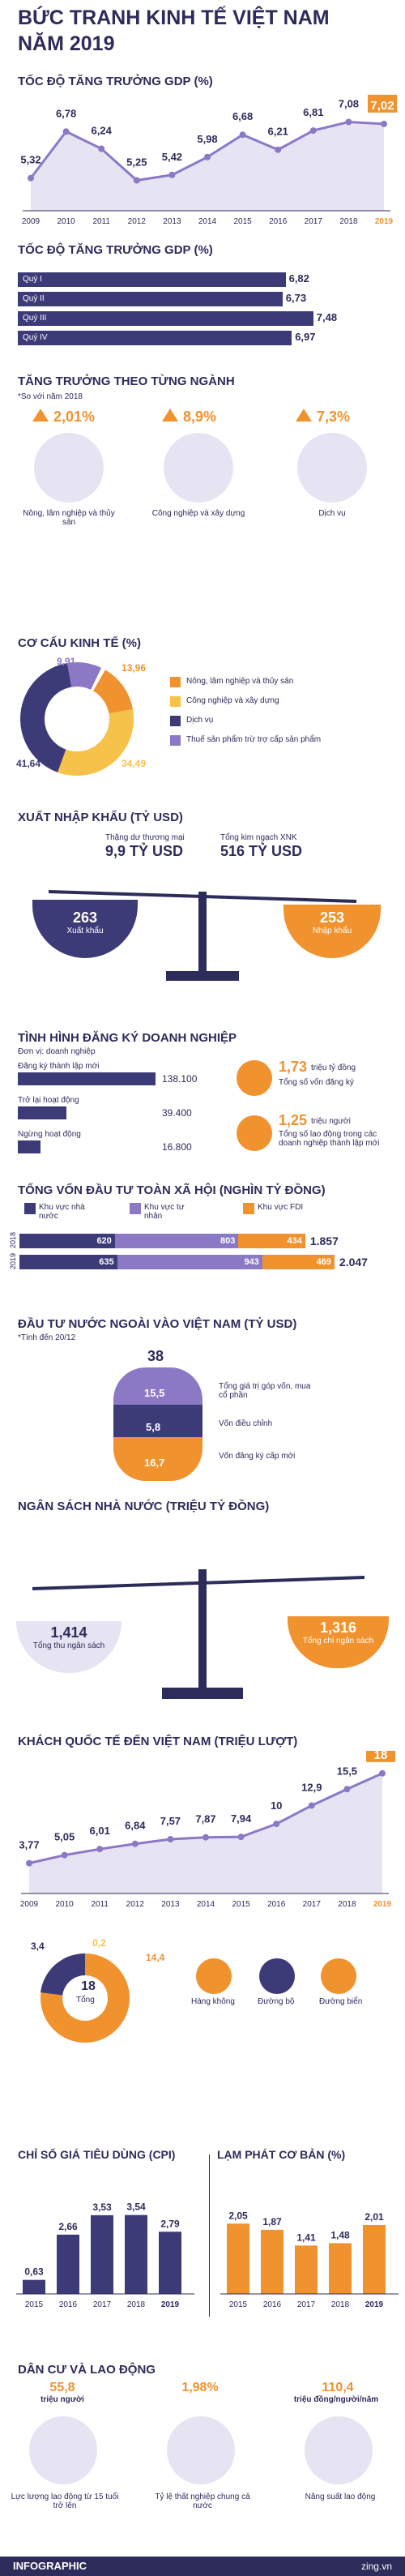 The image size is (405, 2576). I want to click on inflation-bar-chart: 2,05 2015 1,87 2016 1,41 2017 1,48 2018 2,01 2019, so click(309, 2259).